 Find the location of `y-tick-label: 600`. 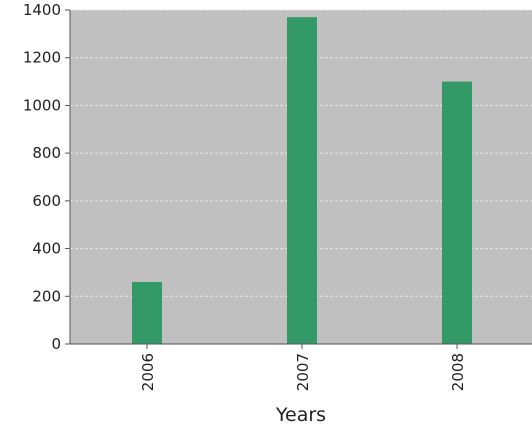

y-tick-label: 600 is located at coordinates (46, 201).